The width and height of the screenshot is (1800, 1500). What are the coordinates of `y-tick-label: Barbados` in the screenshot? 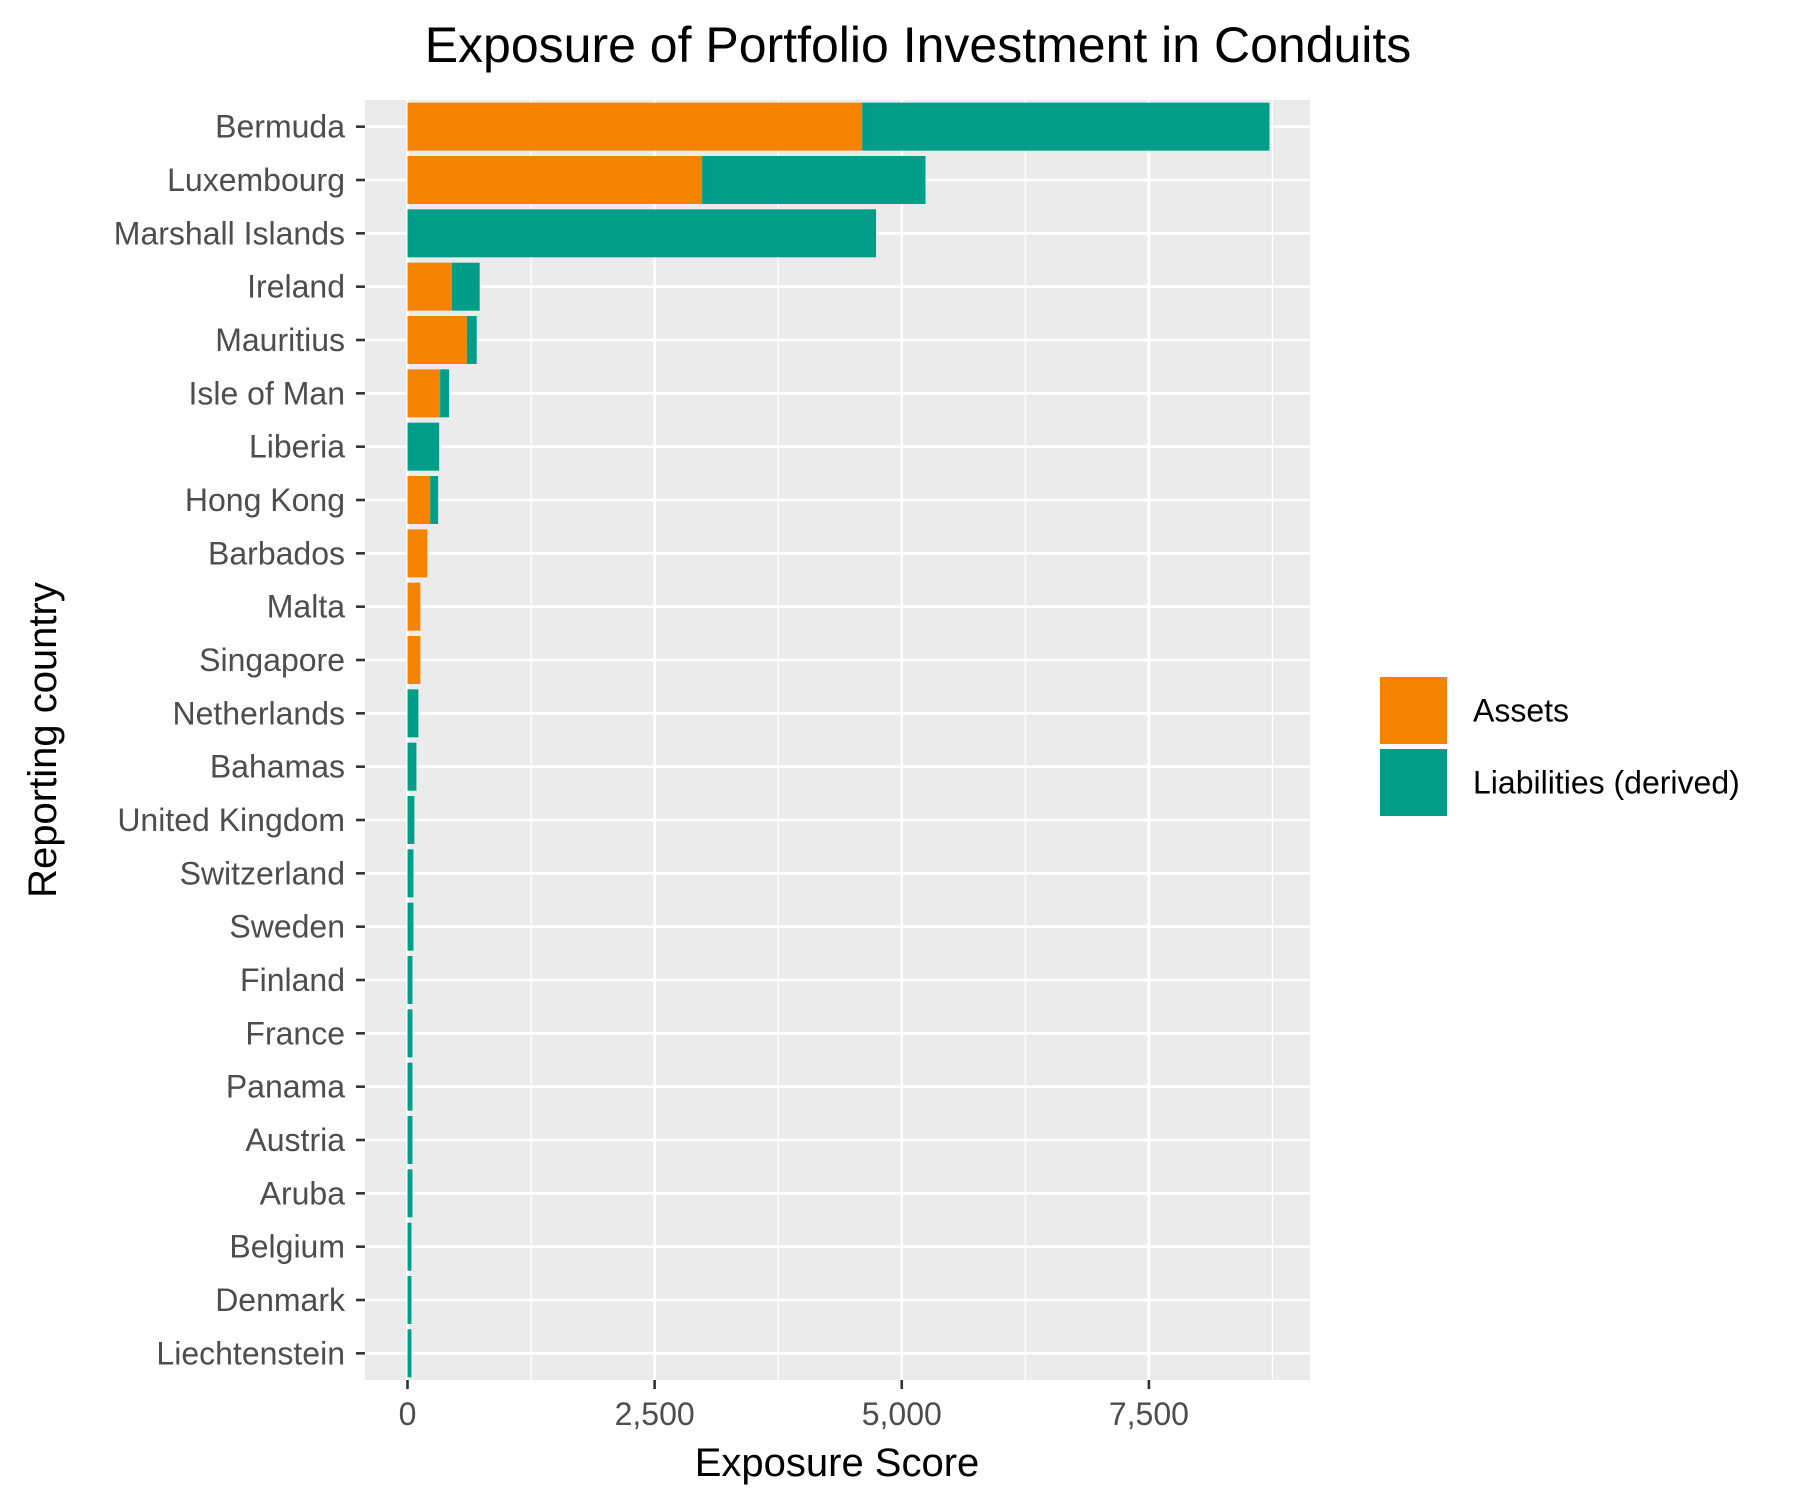 It's located at (276, 553).